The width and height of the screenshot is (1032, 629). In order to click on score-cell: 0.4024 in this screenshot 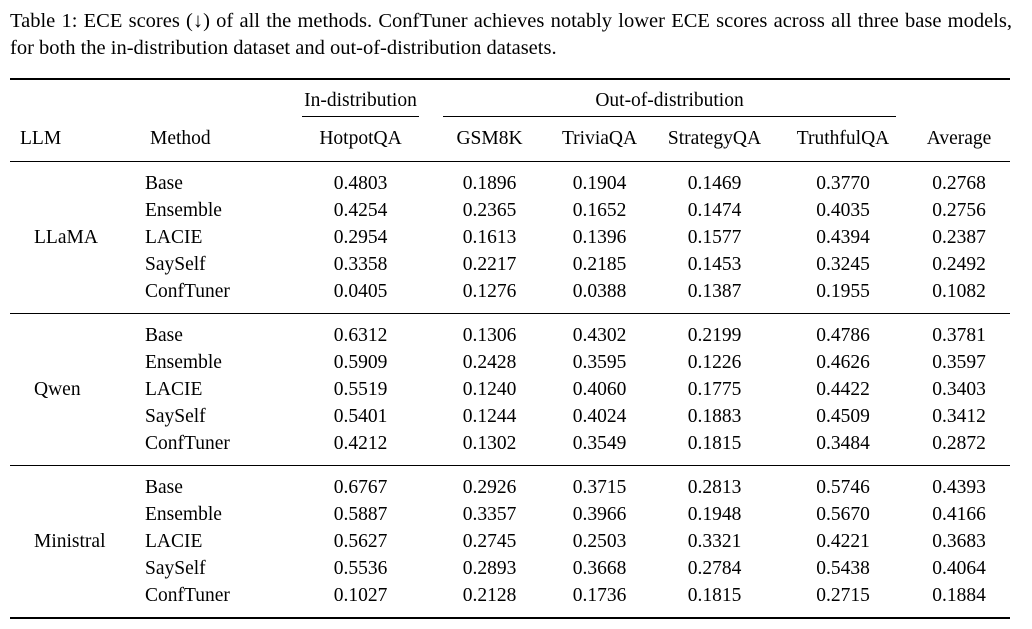, I will do `click(599, 416)`.